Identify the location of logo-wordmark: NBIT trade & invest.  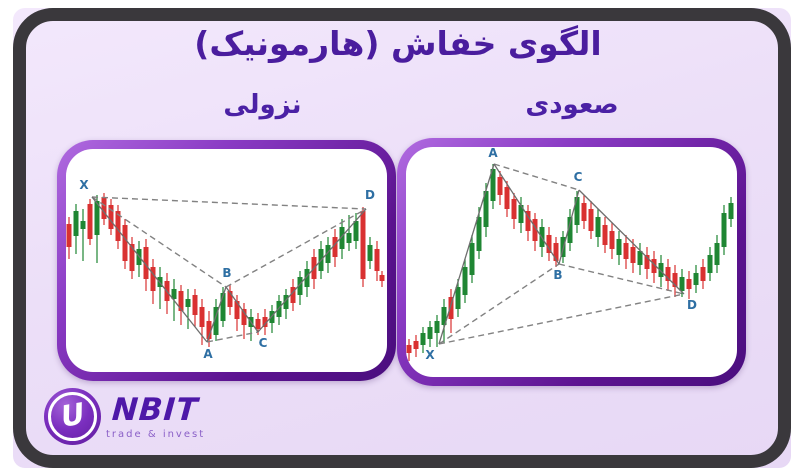
(156, 416).